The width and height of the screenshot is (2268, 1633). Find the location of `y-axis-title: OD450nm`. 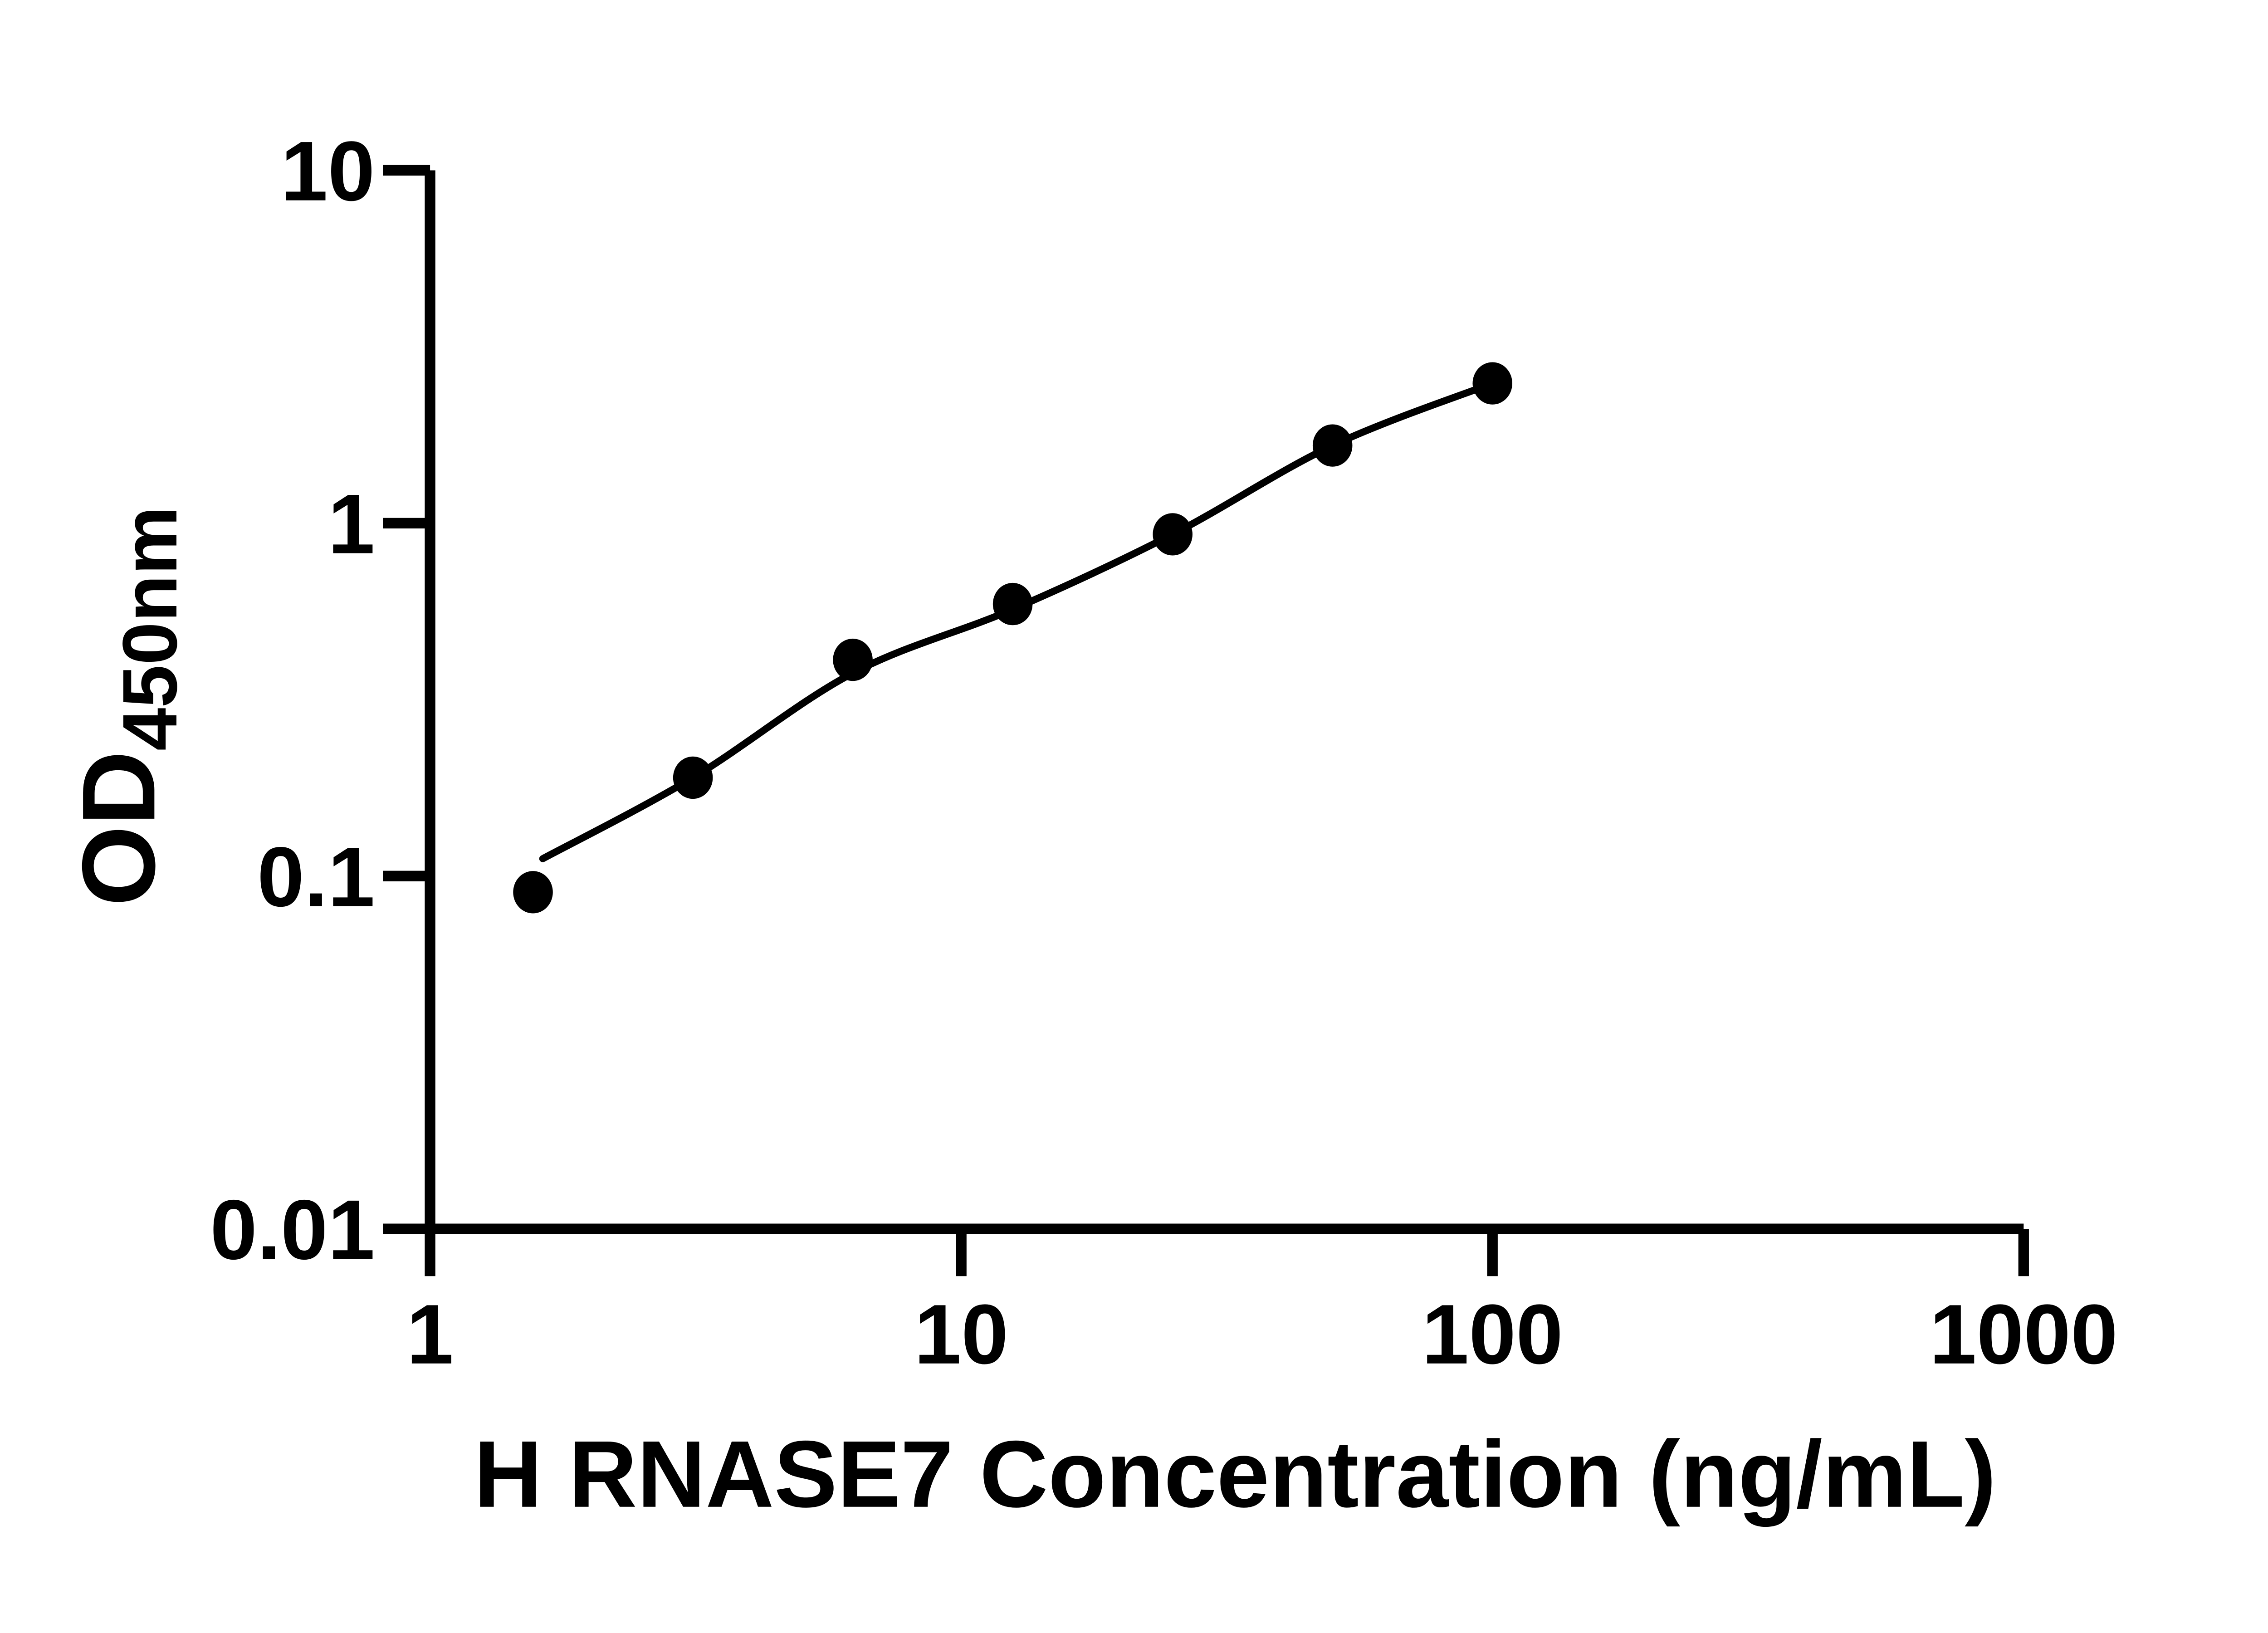

y-axis-title: OD450nm is located at coordinates (127, 706).